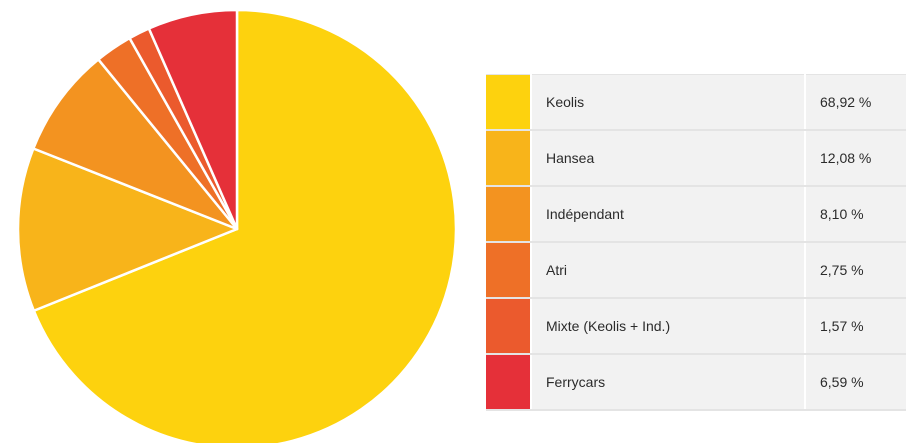  I want to click on legend-value: 8,10 %, so click(855, 214).